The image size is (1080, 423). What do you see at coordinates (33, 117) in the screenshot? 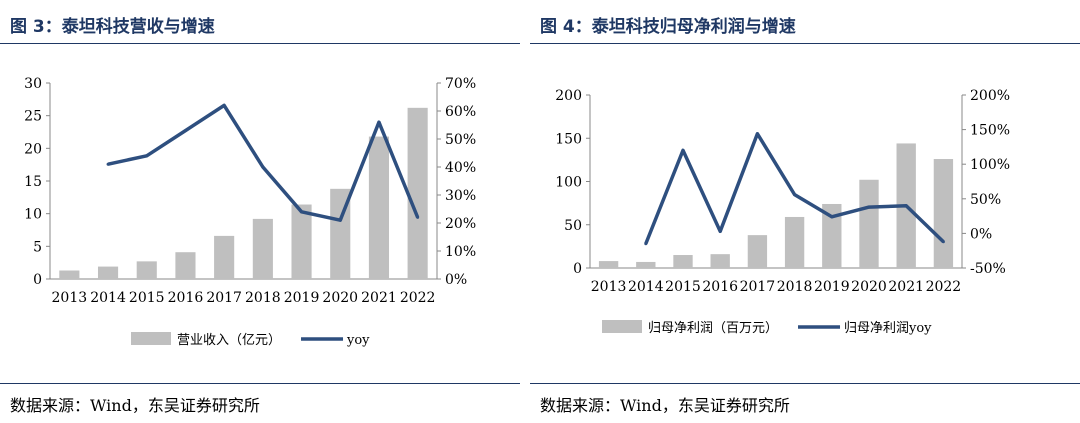
I see `left-tick-label: 25` at bounding box center [33, 117].